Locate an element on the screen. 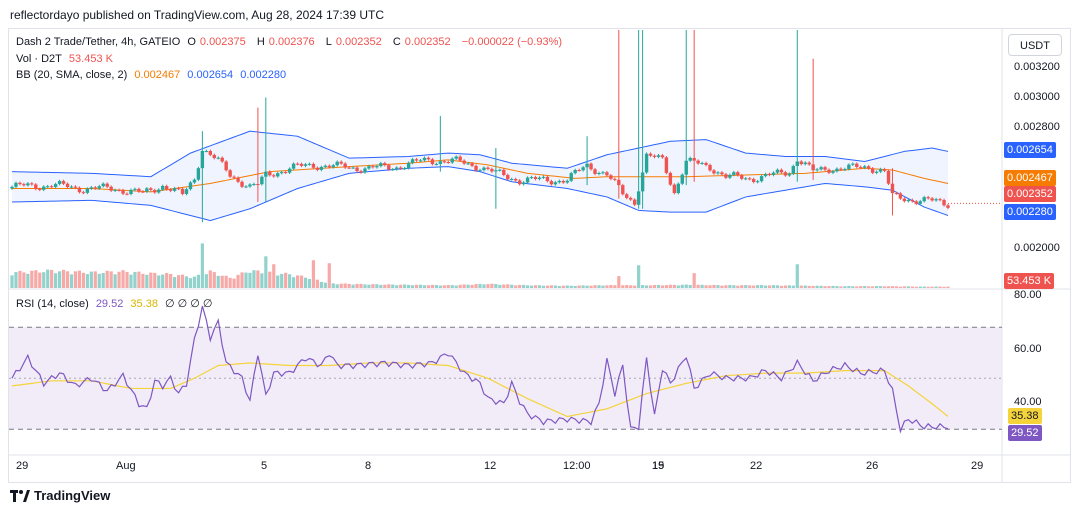  high-label: H is located at coordinates (260, 42).